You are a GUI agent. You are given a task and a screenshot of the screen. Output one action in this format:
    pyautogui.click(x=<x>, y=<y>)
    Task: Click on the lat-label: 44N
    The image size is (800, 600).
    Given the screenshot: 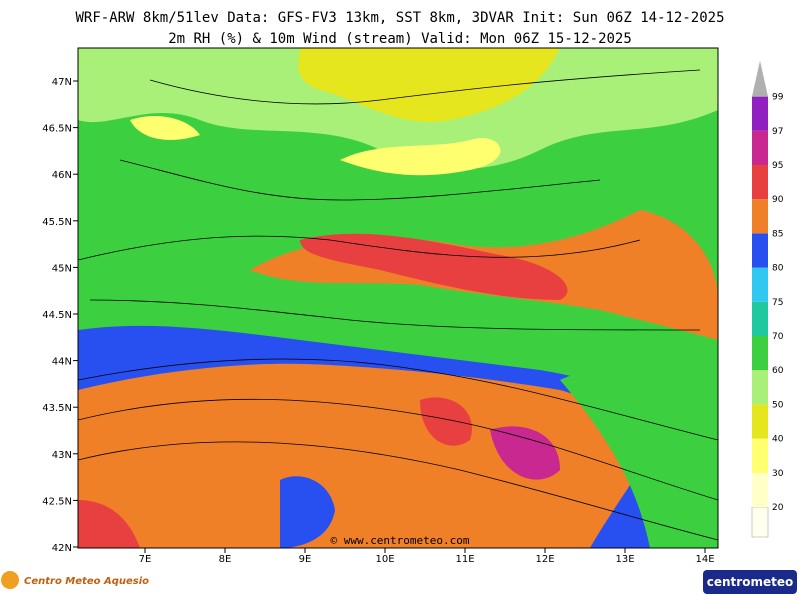 What is the action you would take?
    pyautogui.click(x=62, y=362)
    